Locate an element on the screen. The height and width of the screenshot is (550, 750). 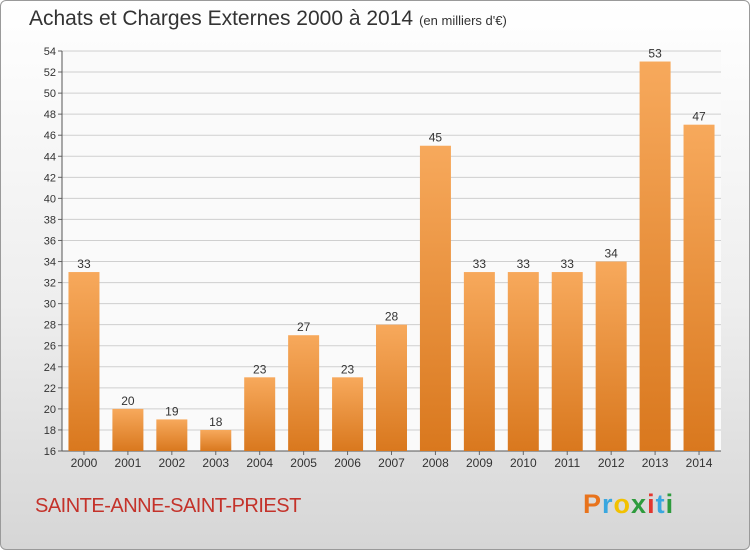
x-tick-label: 2008 is located at coordinates (435, 463).